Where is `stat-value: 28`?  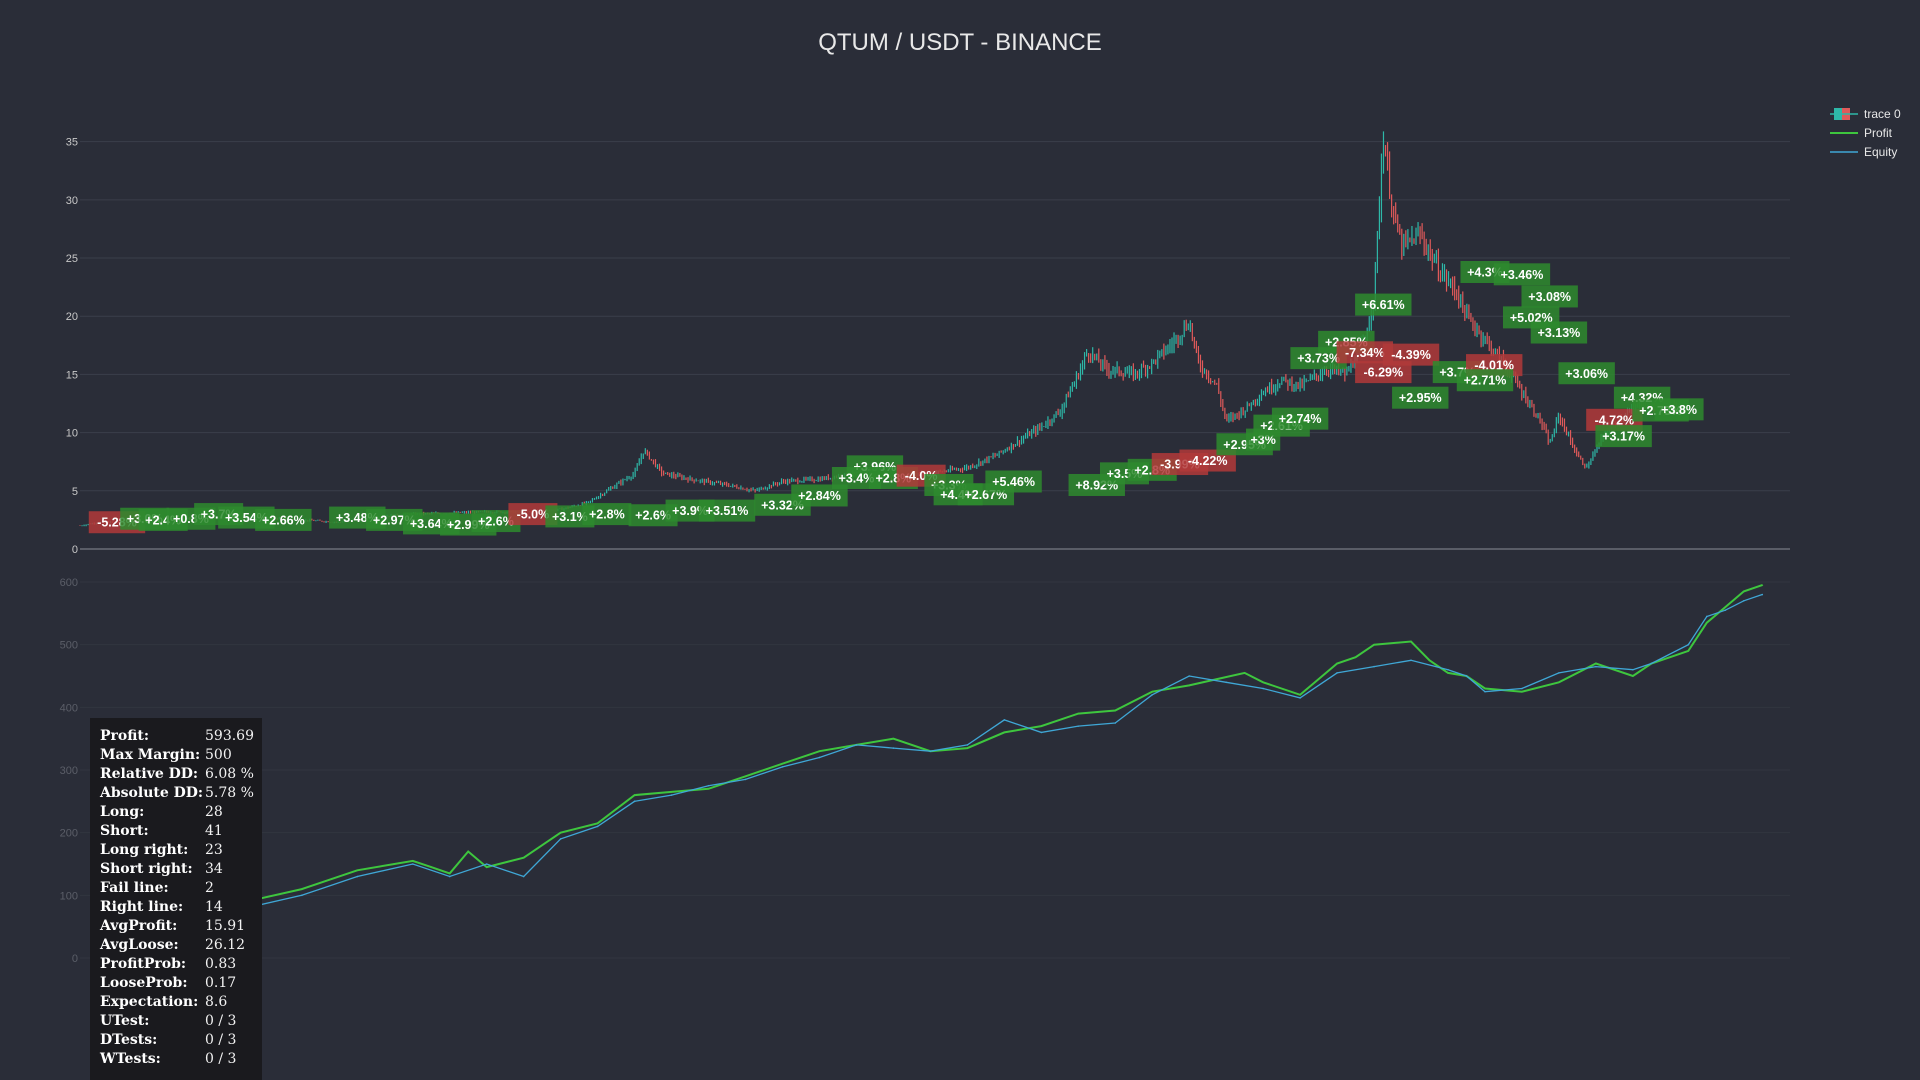 stat-value: 28 is located at coordinates (214, 811).